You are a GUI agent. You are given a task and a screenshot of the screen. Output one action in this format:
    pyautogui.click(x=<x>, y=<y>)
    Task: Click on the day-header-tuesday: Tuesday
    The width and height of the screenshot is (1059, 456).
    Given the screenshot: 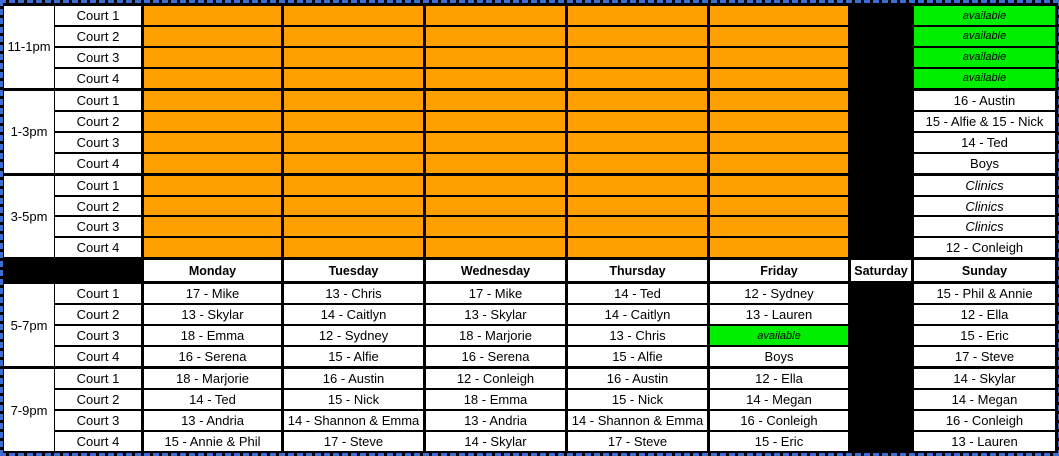 What is the action you would take?
    pyautogui.click(x=353, y=271)
    